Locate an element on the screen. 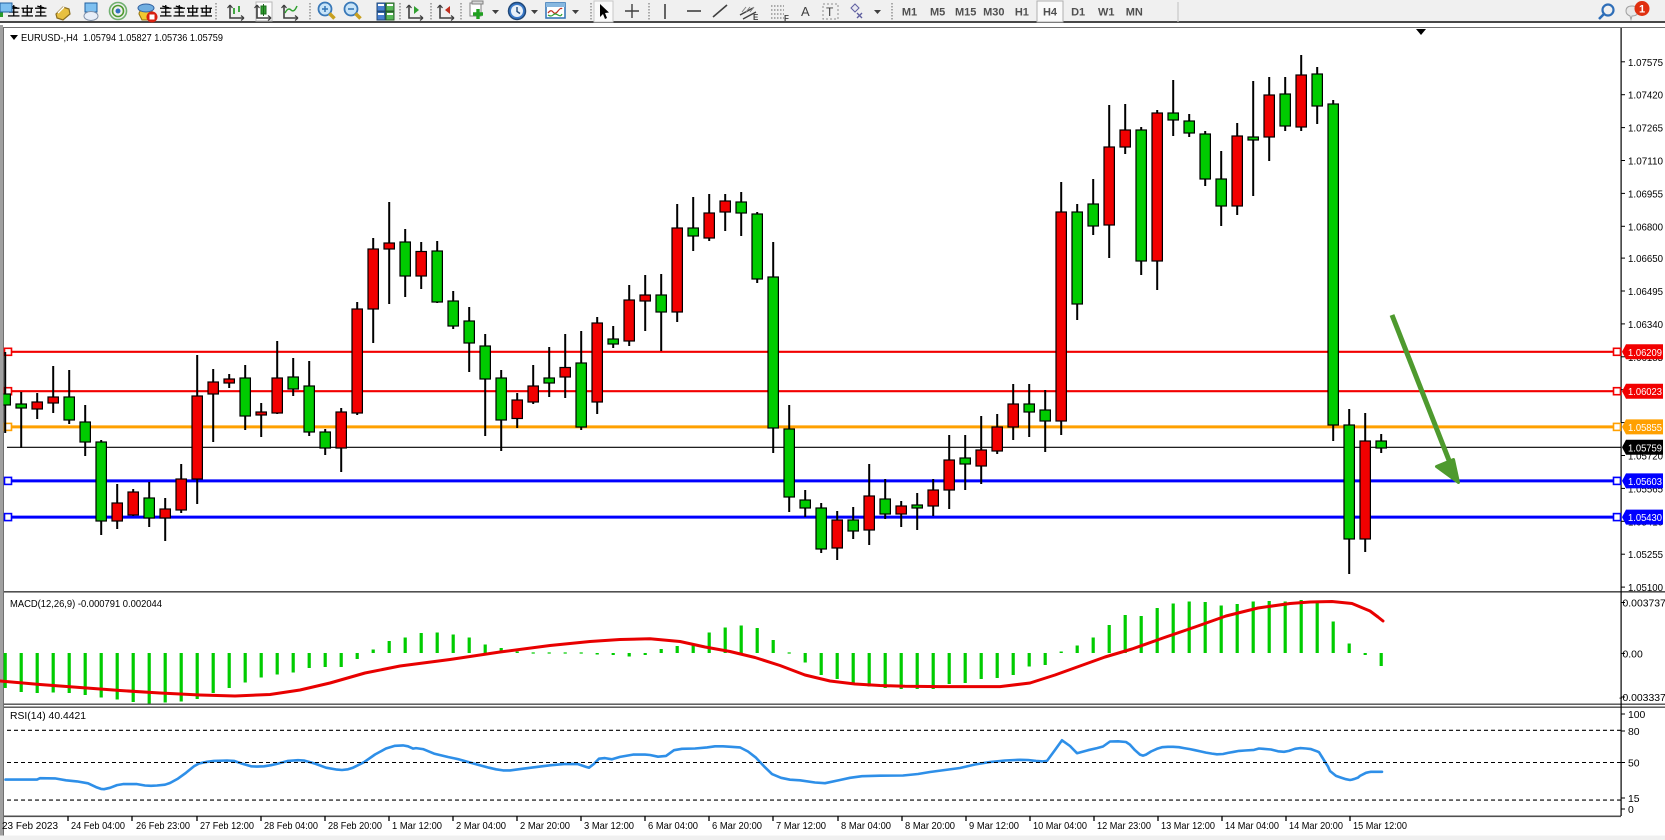 The height and width of the screenshot is (840, 1665). svg-text: 1.05603 is located at coordinates (1645, 482).